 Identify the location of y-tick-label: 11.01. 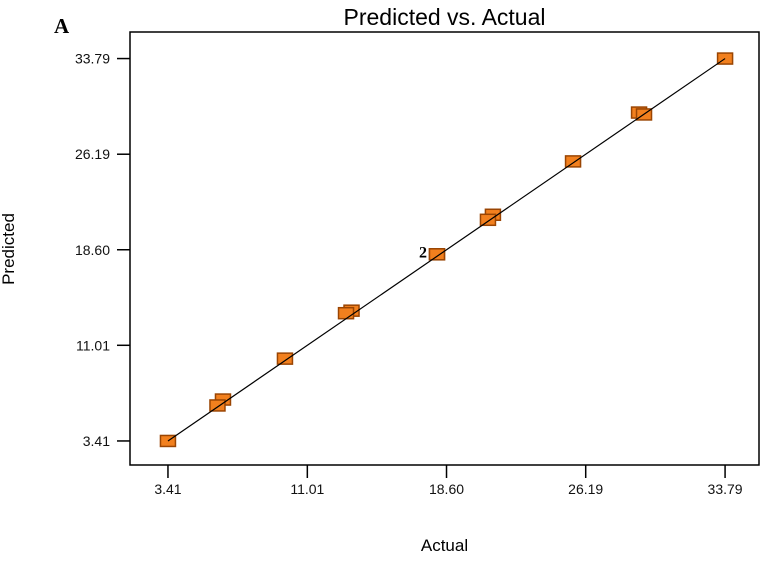
(93, 345).